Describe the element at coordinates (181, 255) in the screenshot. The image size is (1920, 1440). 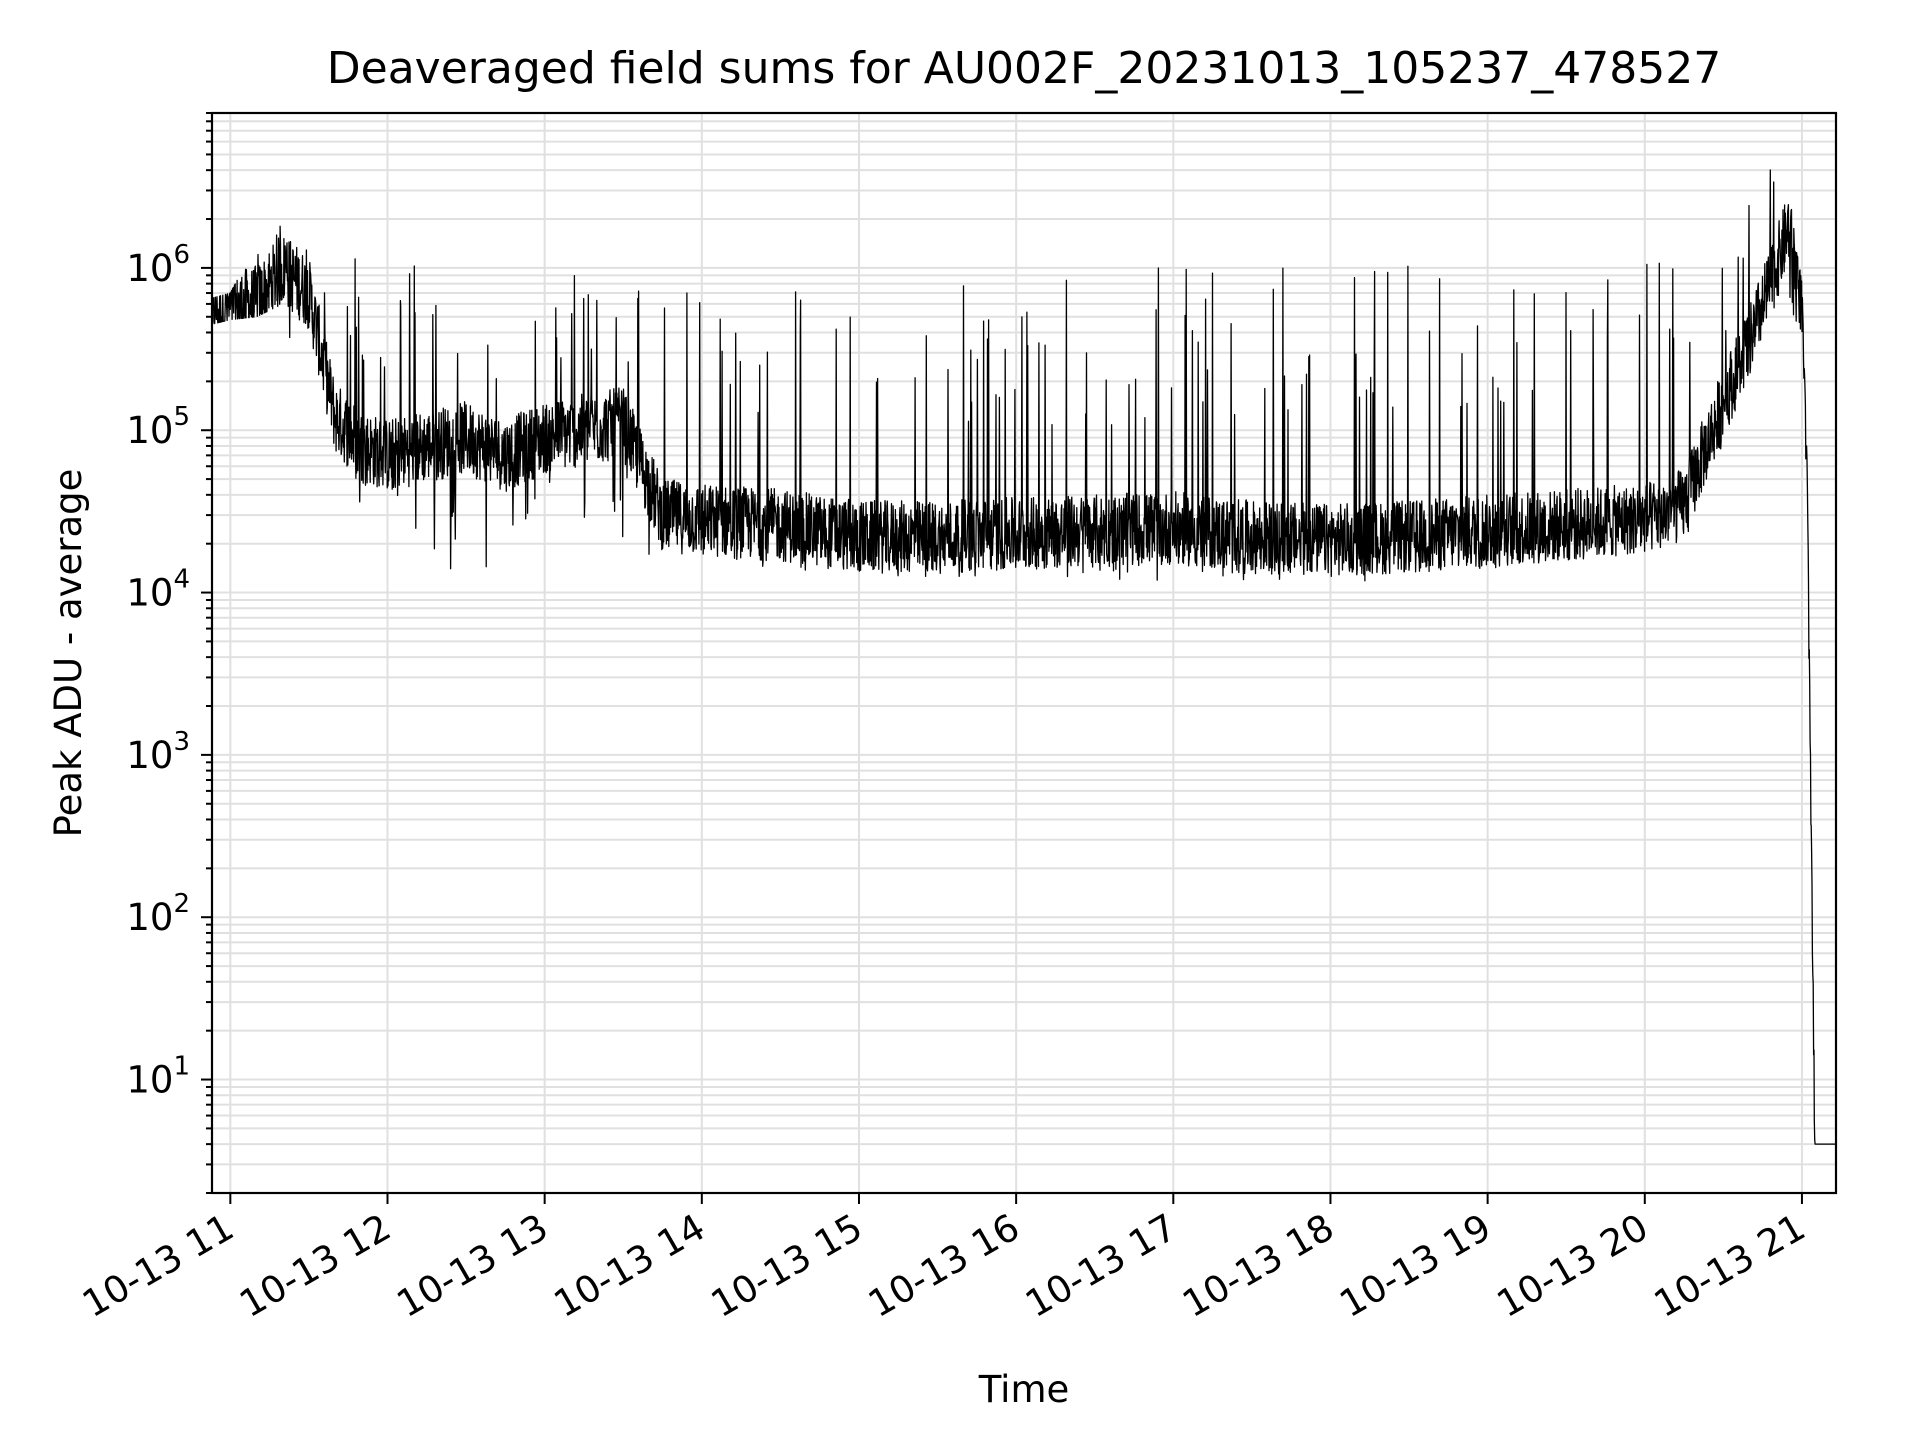
I see `y-tick-label-exponent: 6` at that location.